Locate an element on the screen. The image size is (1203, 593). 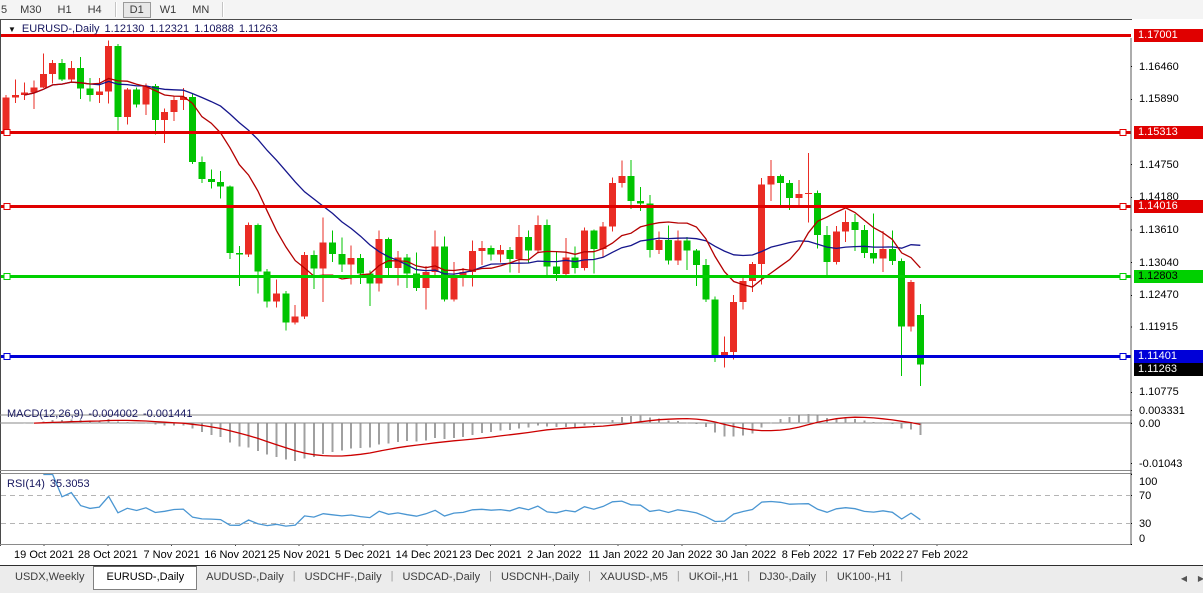
tab-xauusd-m5: XAUUSD-,M5 is located at coordinates (634, 577).